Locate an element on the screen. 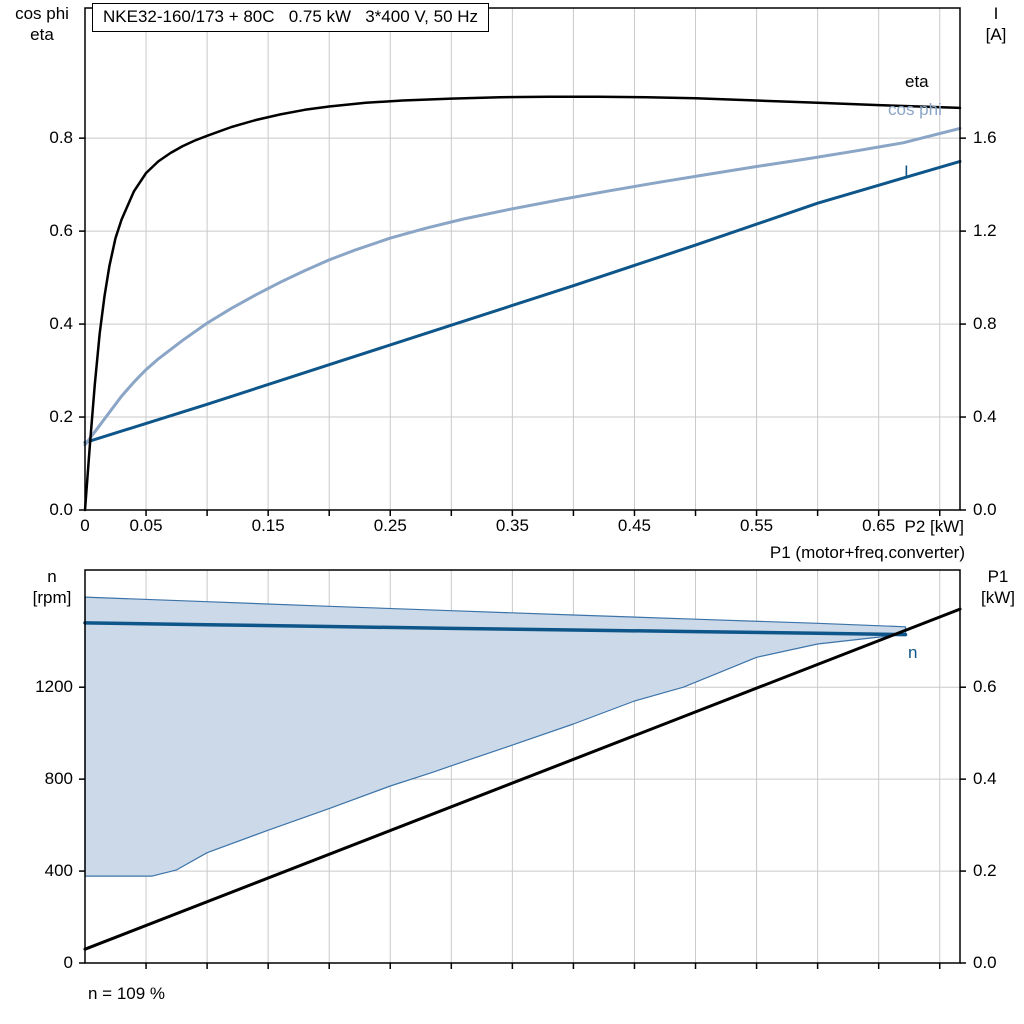  y-right-tick-label: 0.2 is located at coordinates (985, 871).